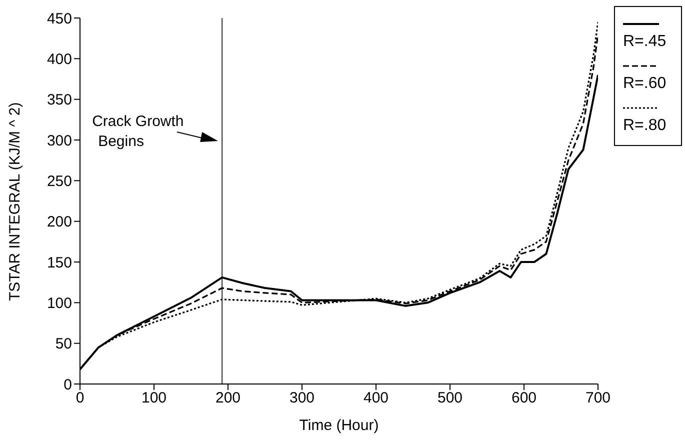 This screenshot has width=685, height=440. I want to click on y-tick-label: 200, so click(59, 222).